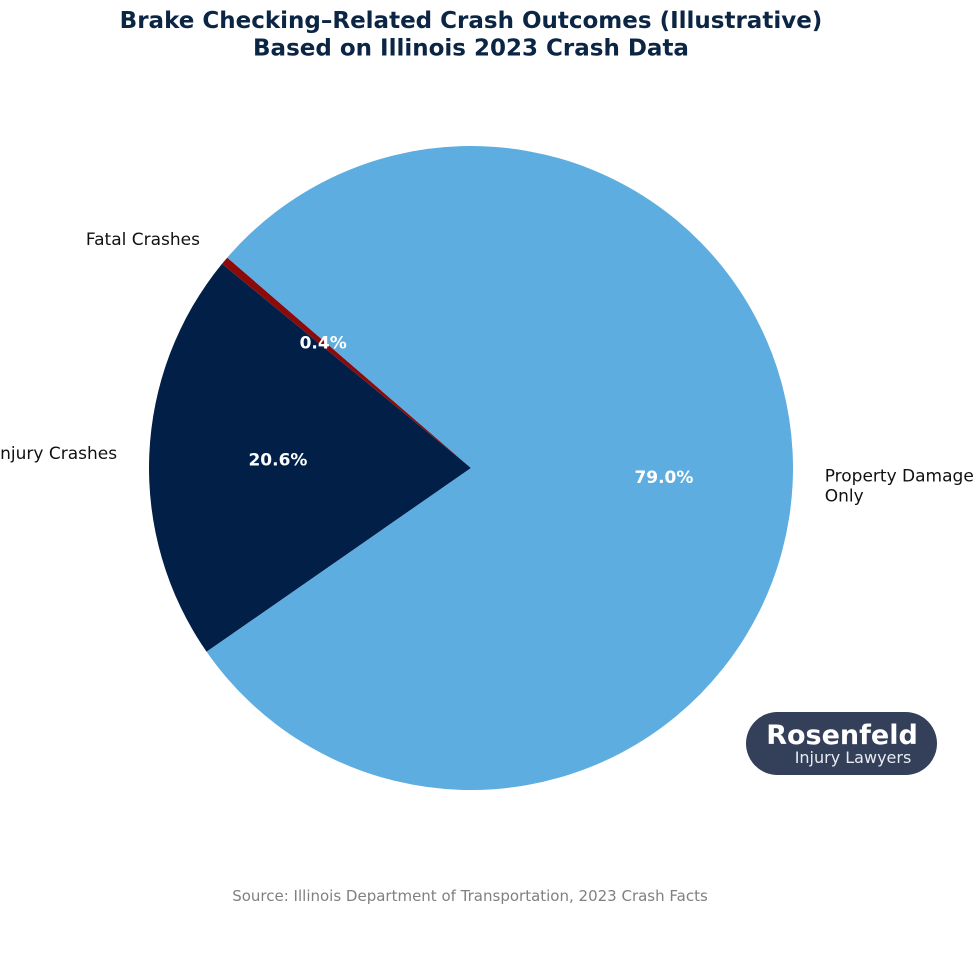  Describe the element at coordinates (58, 454) in the screenshot. I see `slice-label: Injury Crashes` at that location.